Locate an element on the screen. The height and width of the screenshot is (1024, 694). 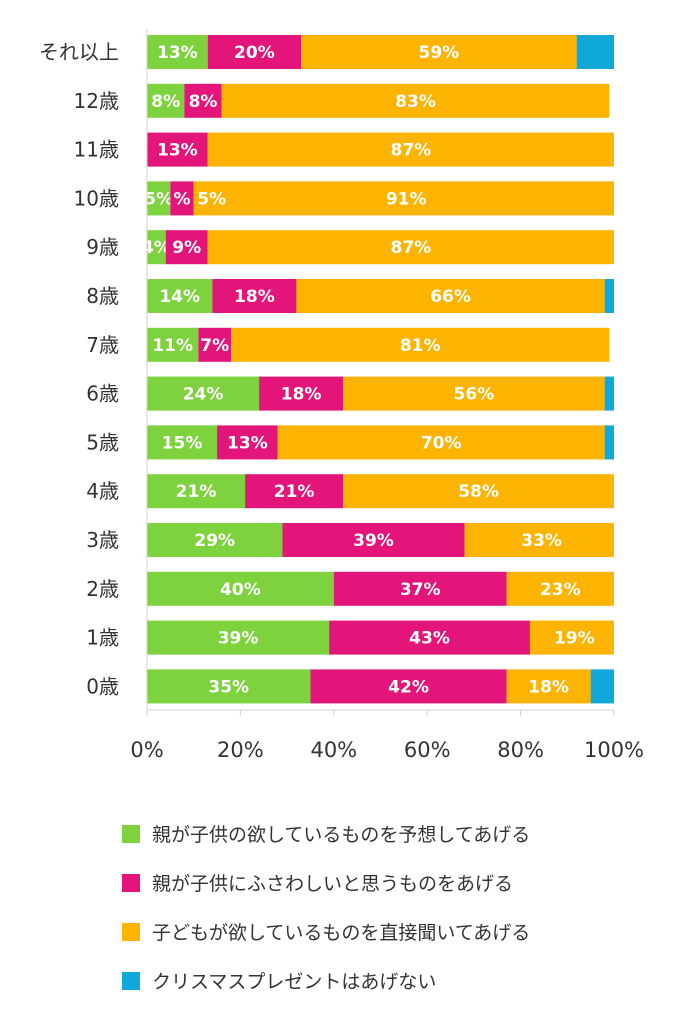
data-label: 11% is located at coordinates (172, 346).